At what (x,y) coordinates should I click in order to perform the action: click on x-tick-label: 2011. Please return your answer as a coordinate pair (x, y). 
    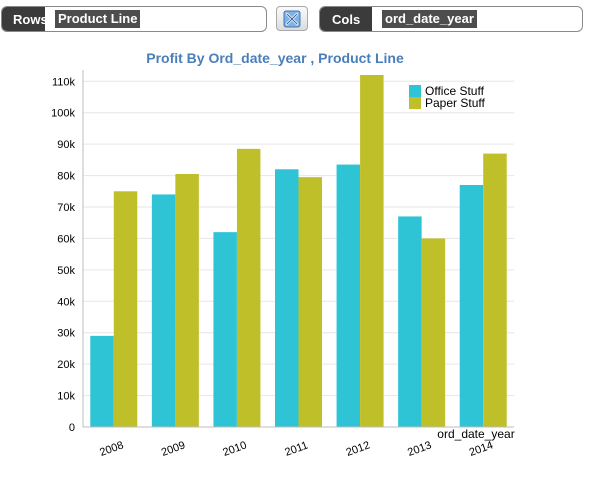
    Looking at the image, I should click on (296, 448).